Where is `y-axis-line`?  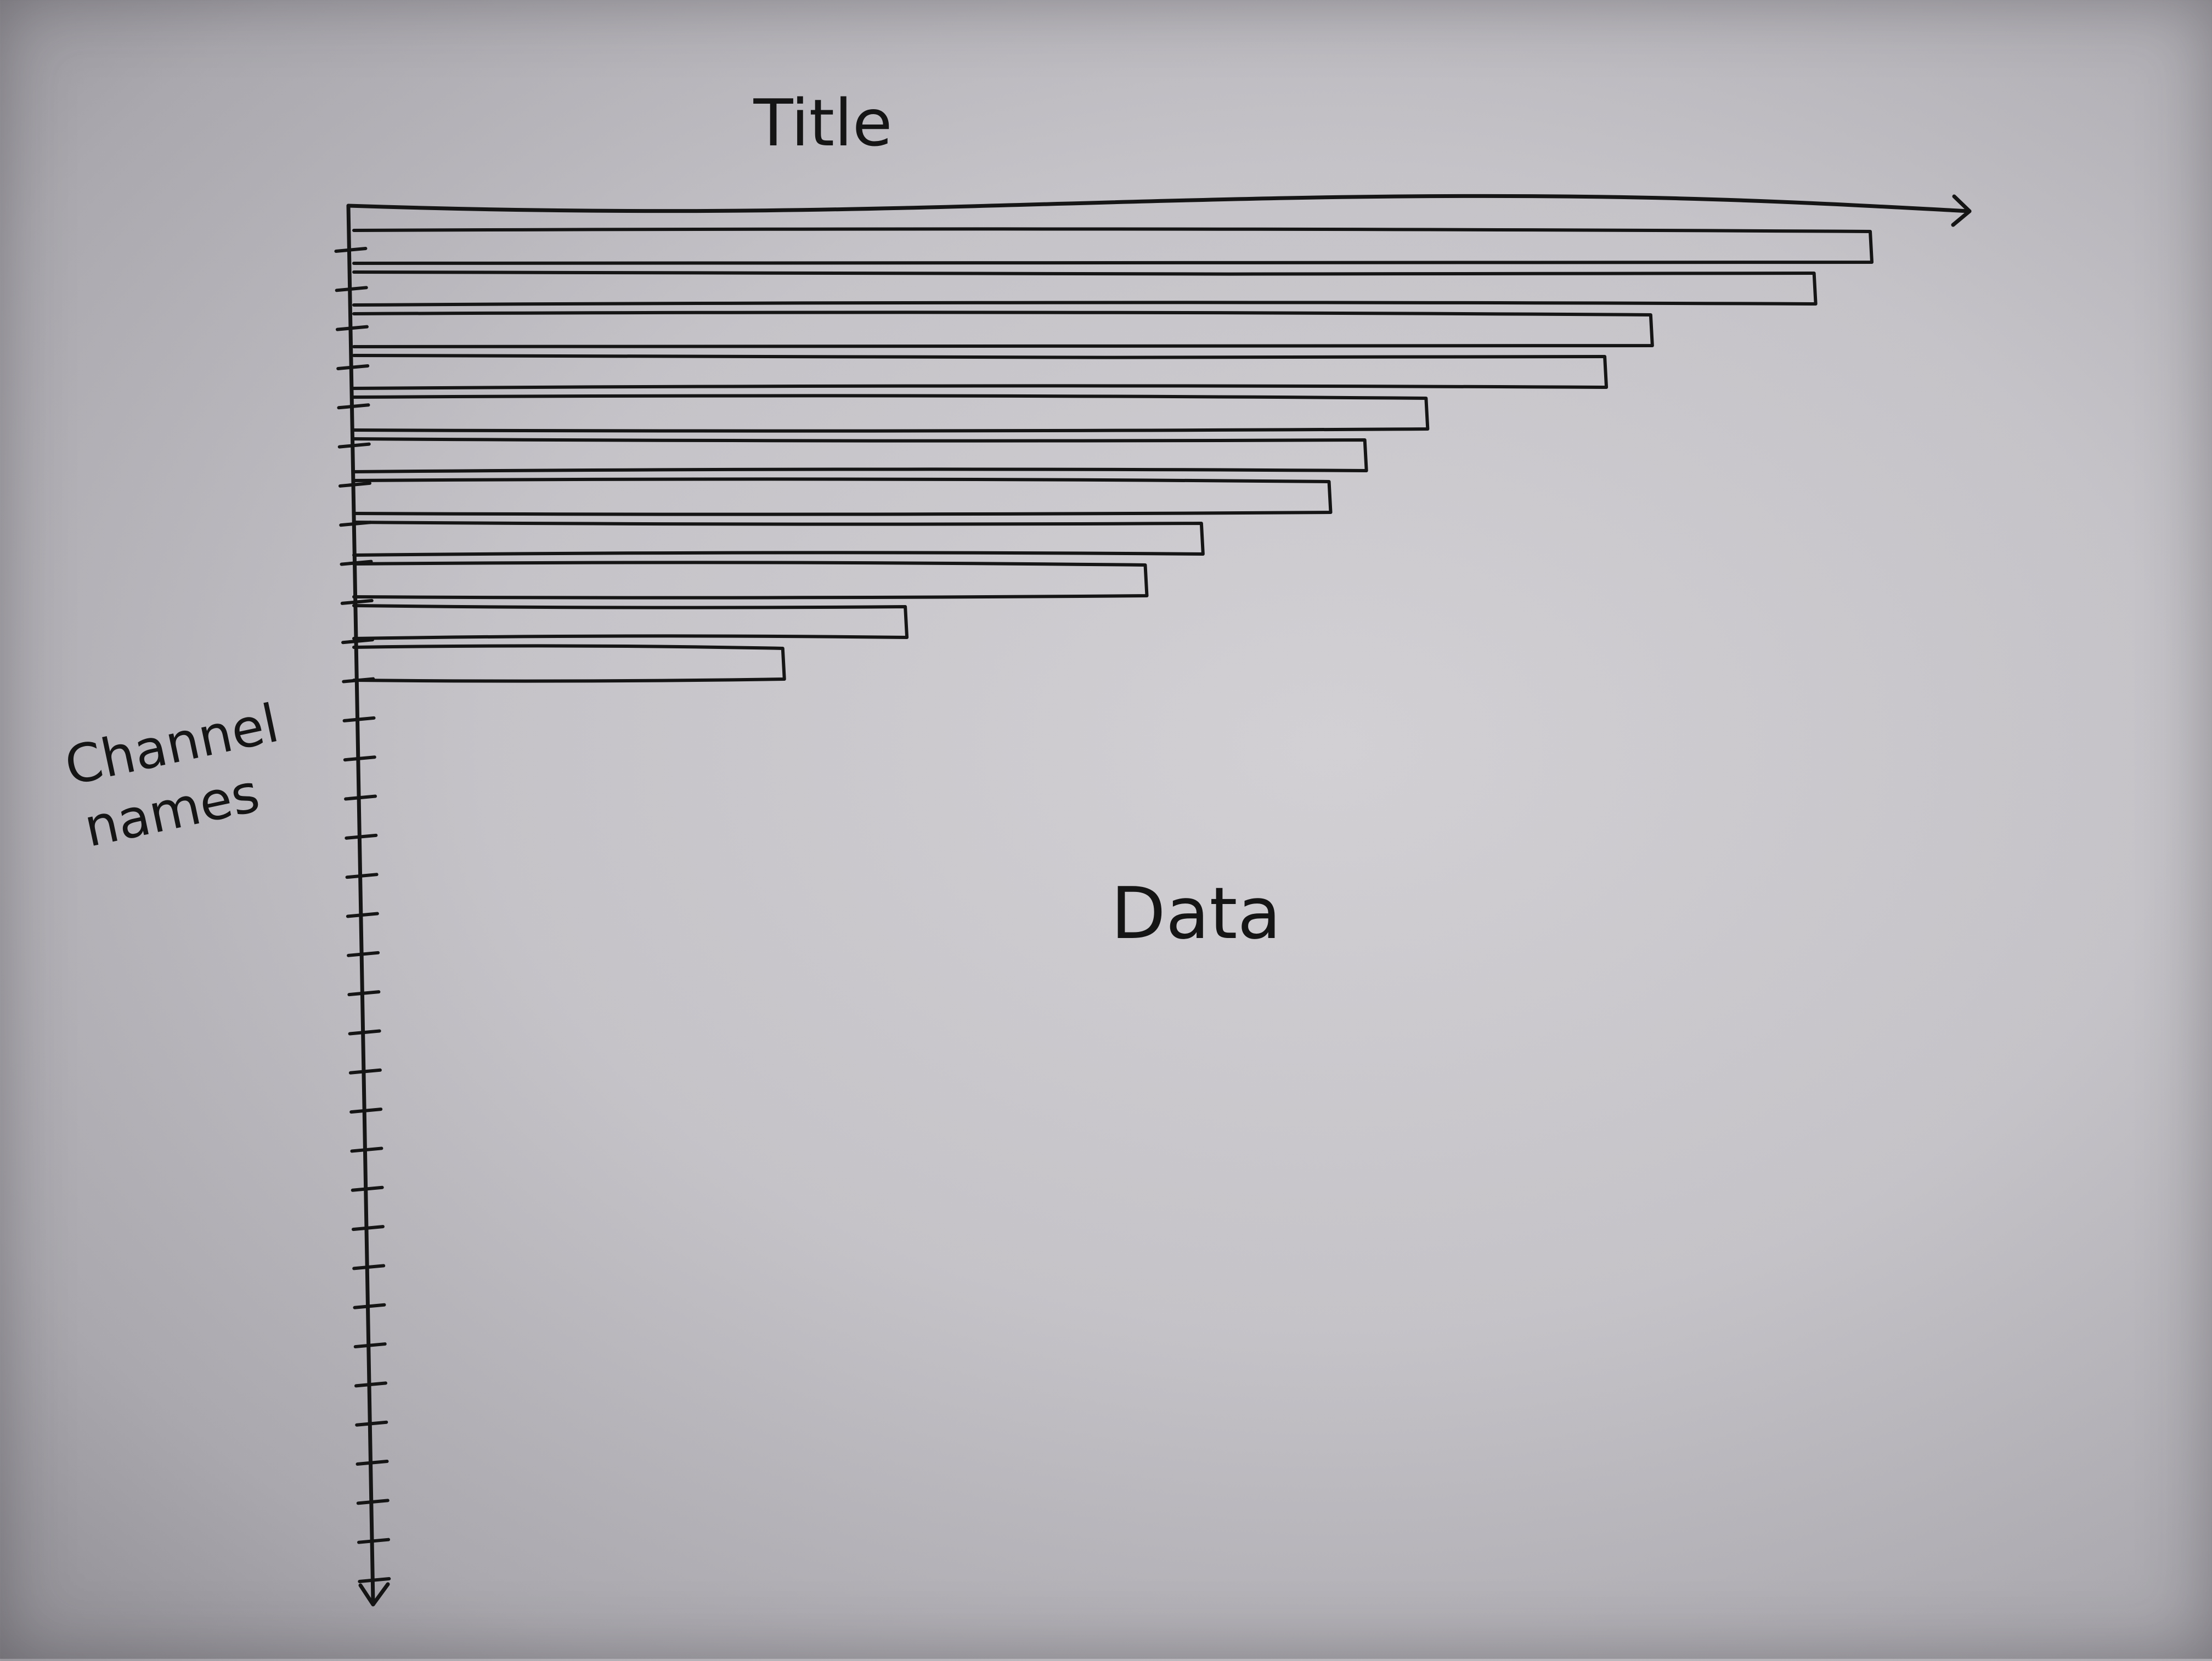 y-axis-line is located at coordinates (361, 904).